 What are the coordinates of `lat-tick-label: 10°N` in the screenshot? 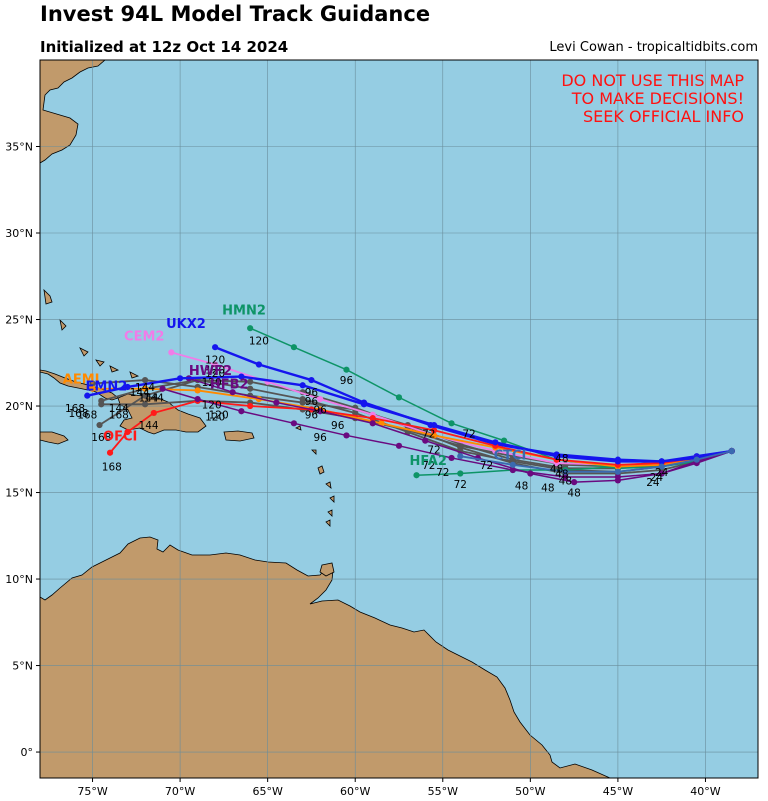 It's located at (19, 579).